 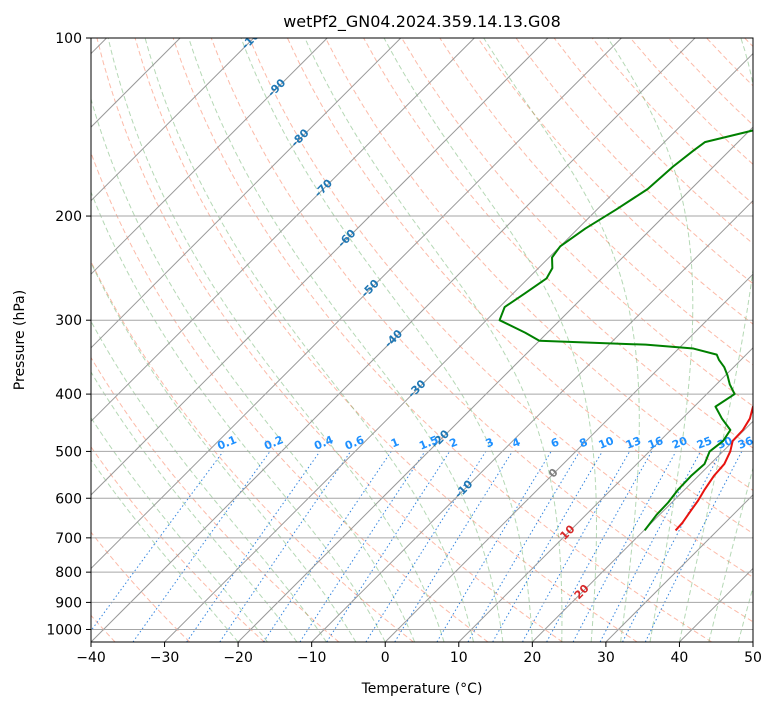 I want to click on x-tick-label: 20, so click(x=532, y=658).